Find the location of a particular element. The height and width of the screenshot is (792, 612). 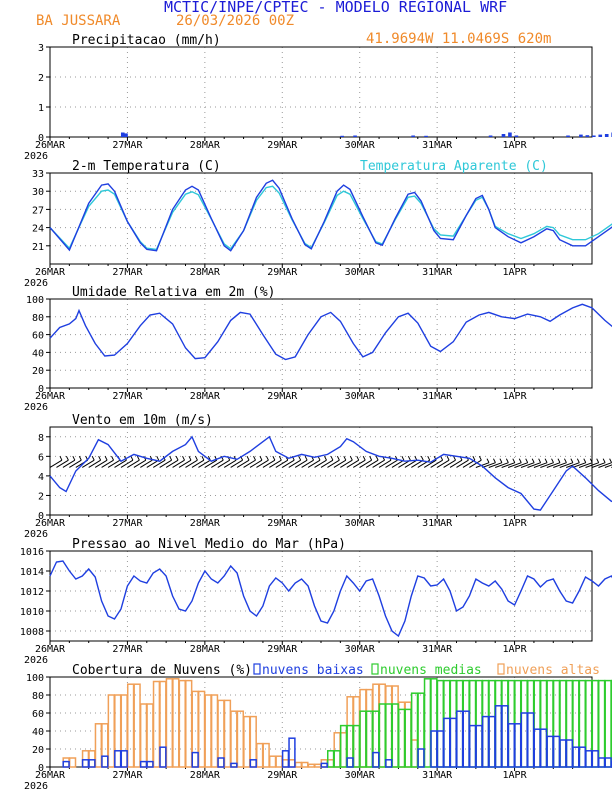

wind-ytick-label: 2 is located at coordinates (41, 496).